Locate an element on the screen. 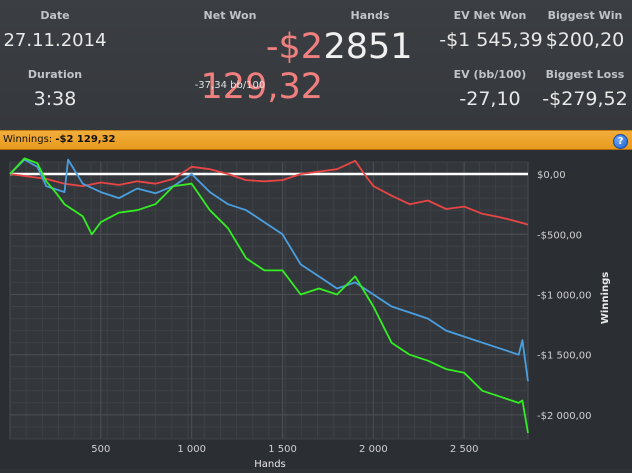  y-tick-label: -$1 500,00 is located at coordinates (564, 356).